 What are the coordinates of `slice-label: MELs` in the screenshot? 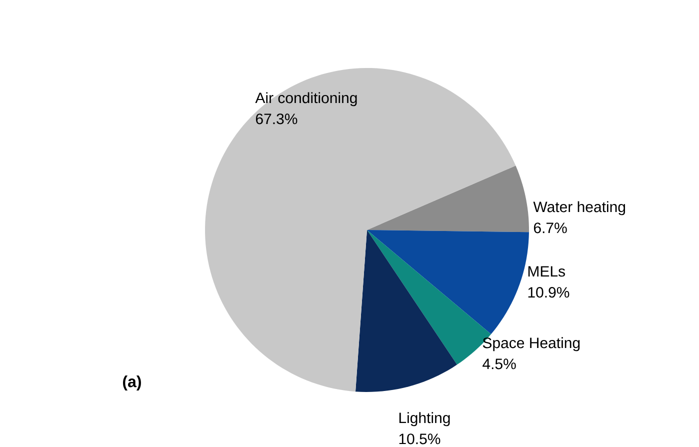 It's located at (546, 271).